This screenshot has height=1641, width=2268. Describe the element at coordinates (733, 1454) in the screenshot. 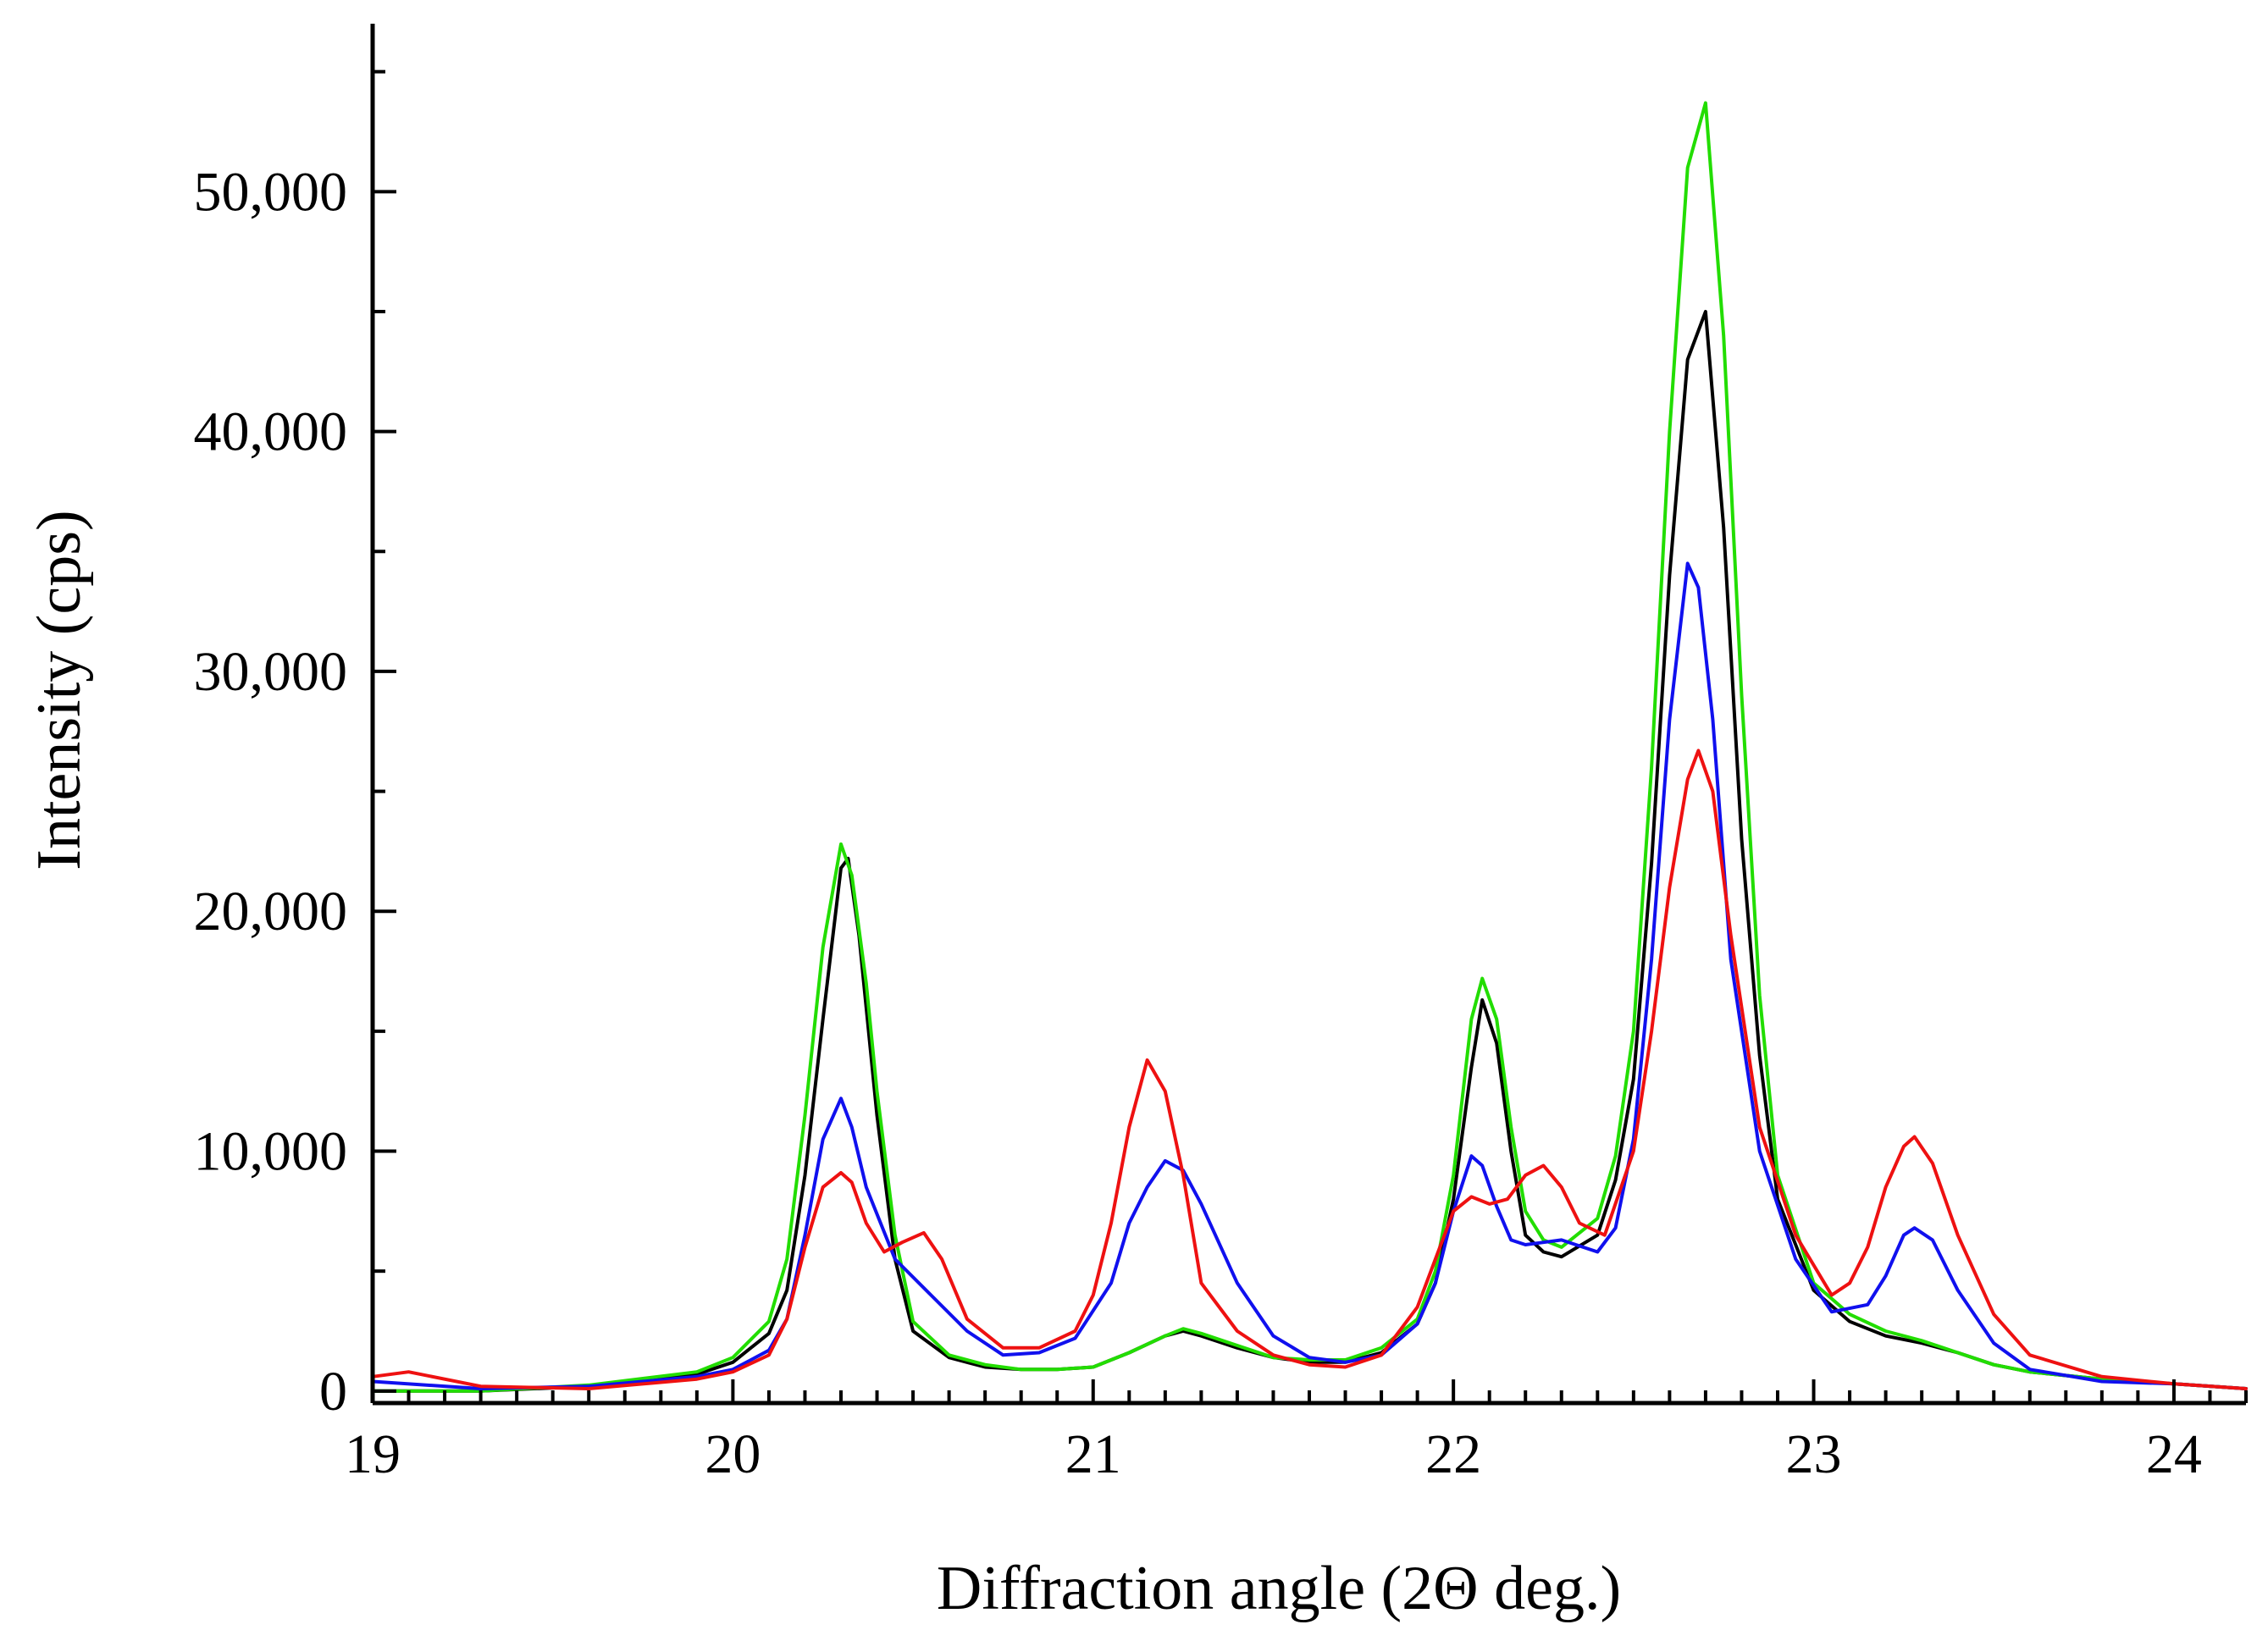

I see `x-tick-label: 20` at that location.